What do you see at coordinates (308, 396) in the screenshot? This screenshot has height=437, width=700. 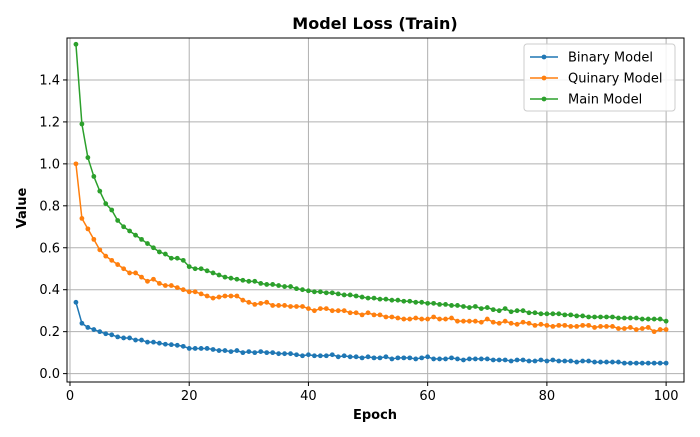 I see `x-tick-label: 40` at bounding box center [308, 396].